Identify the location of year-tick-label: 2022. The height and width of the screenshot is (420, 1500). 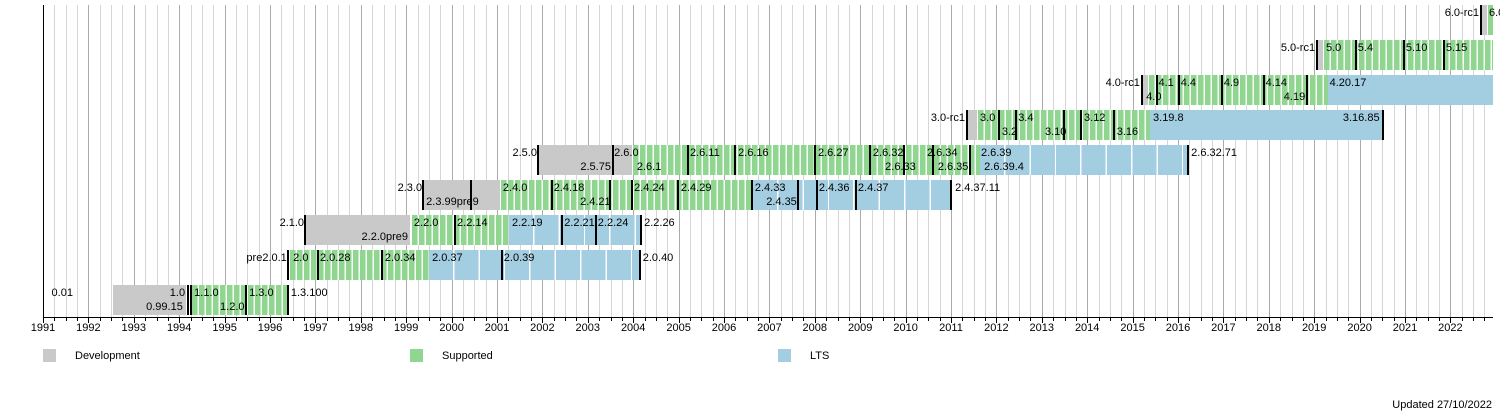
(1450, 328).